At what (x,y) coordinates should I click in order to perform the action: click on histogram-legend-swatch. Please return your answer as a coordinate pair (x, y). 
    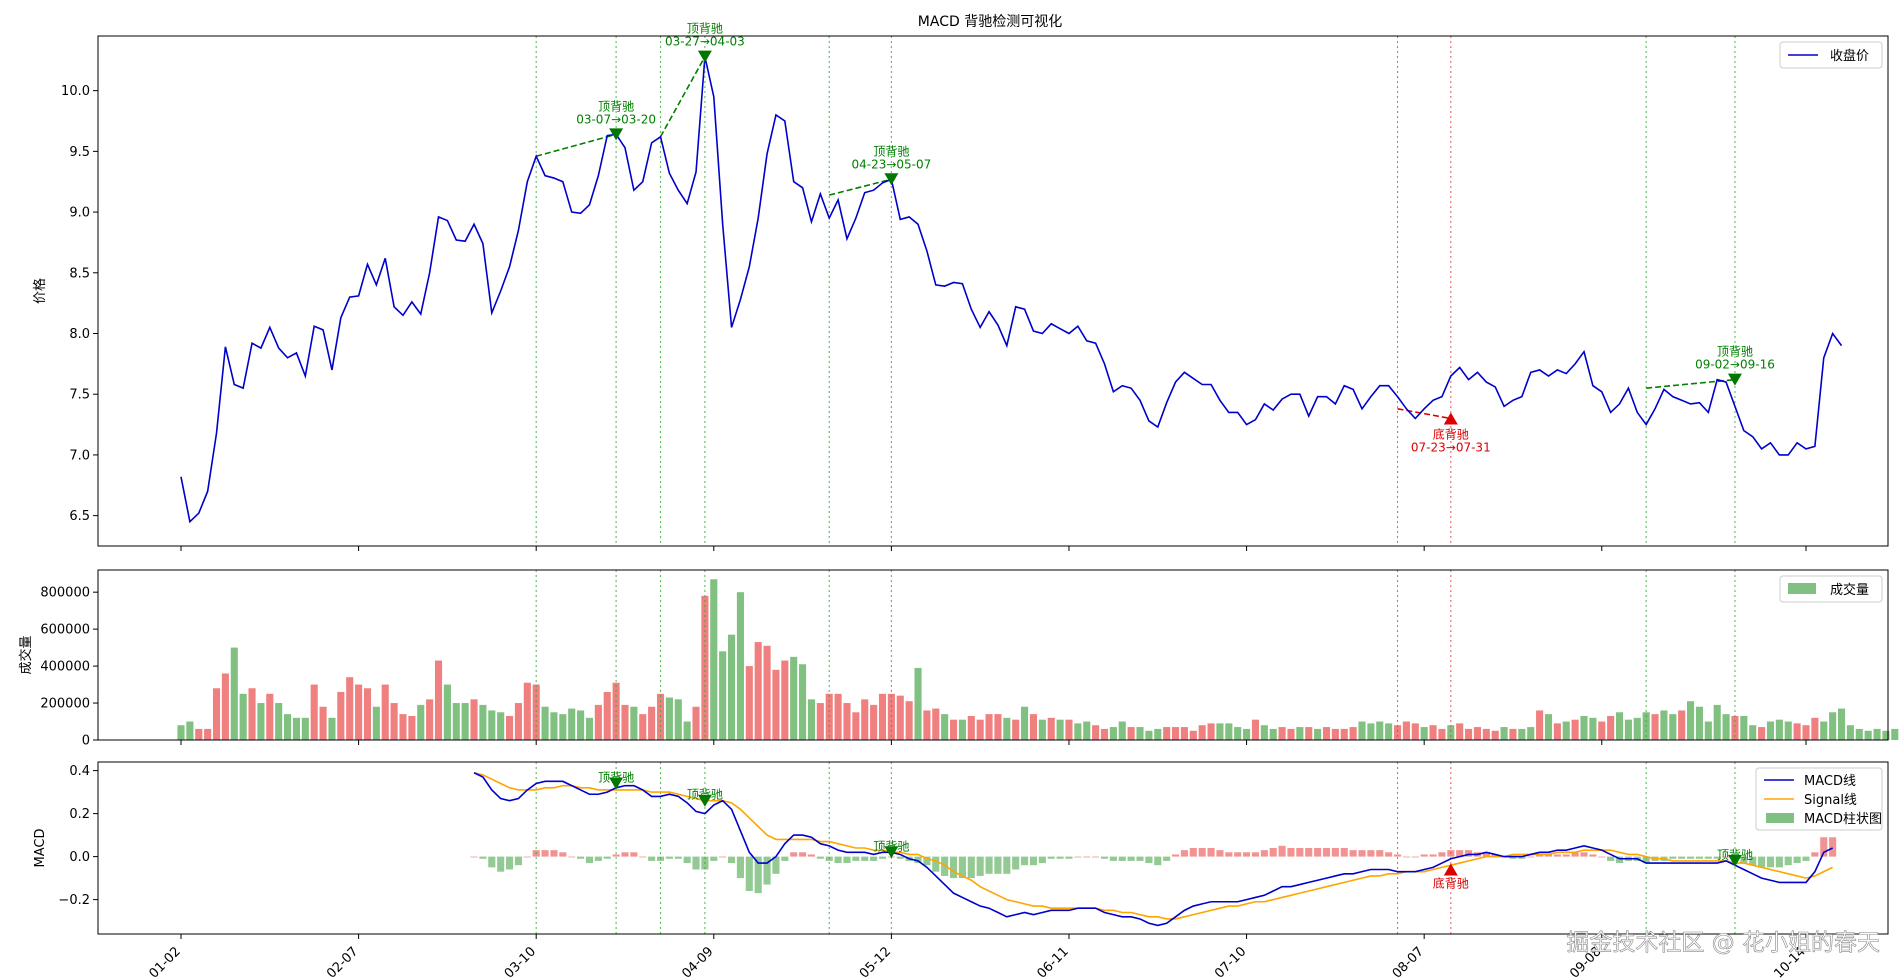
    Looking at the image, I should click on (1780, 818).